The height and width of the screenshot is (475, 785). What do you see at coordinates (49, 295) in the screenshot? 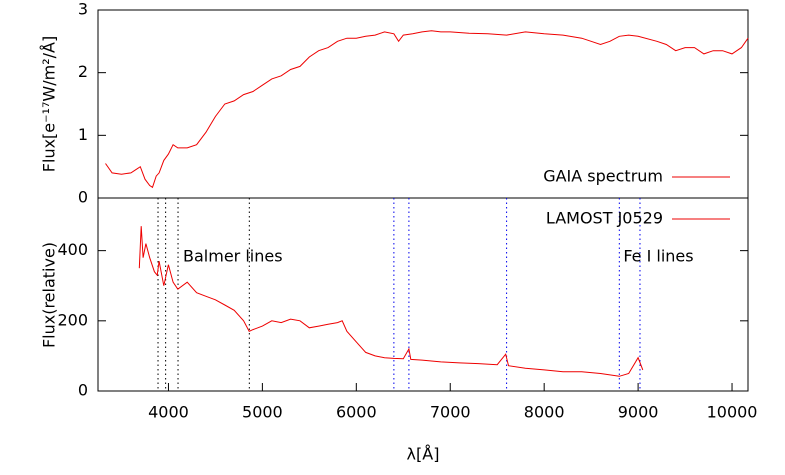
I see `y-axis-label: Flux(relative)` at bounding box center [49, 295].